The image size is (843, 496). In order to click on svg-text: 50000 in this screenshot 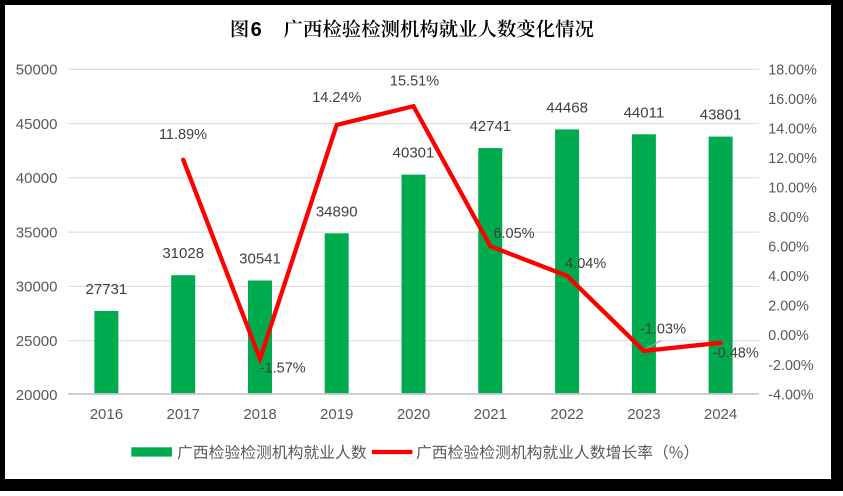, I will do `click(37, 70)`.